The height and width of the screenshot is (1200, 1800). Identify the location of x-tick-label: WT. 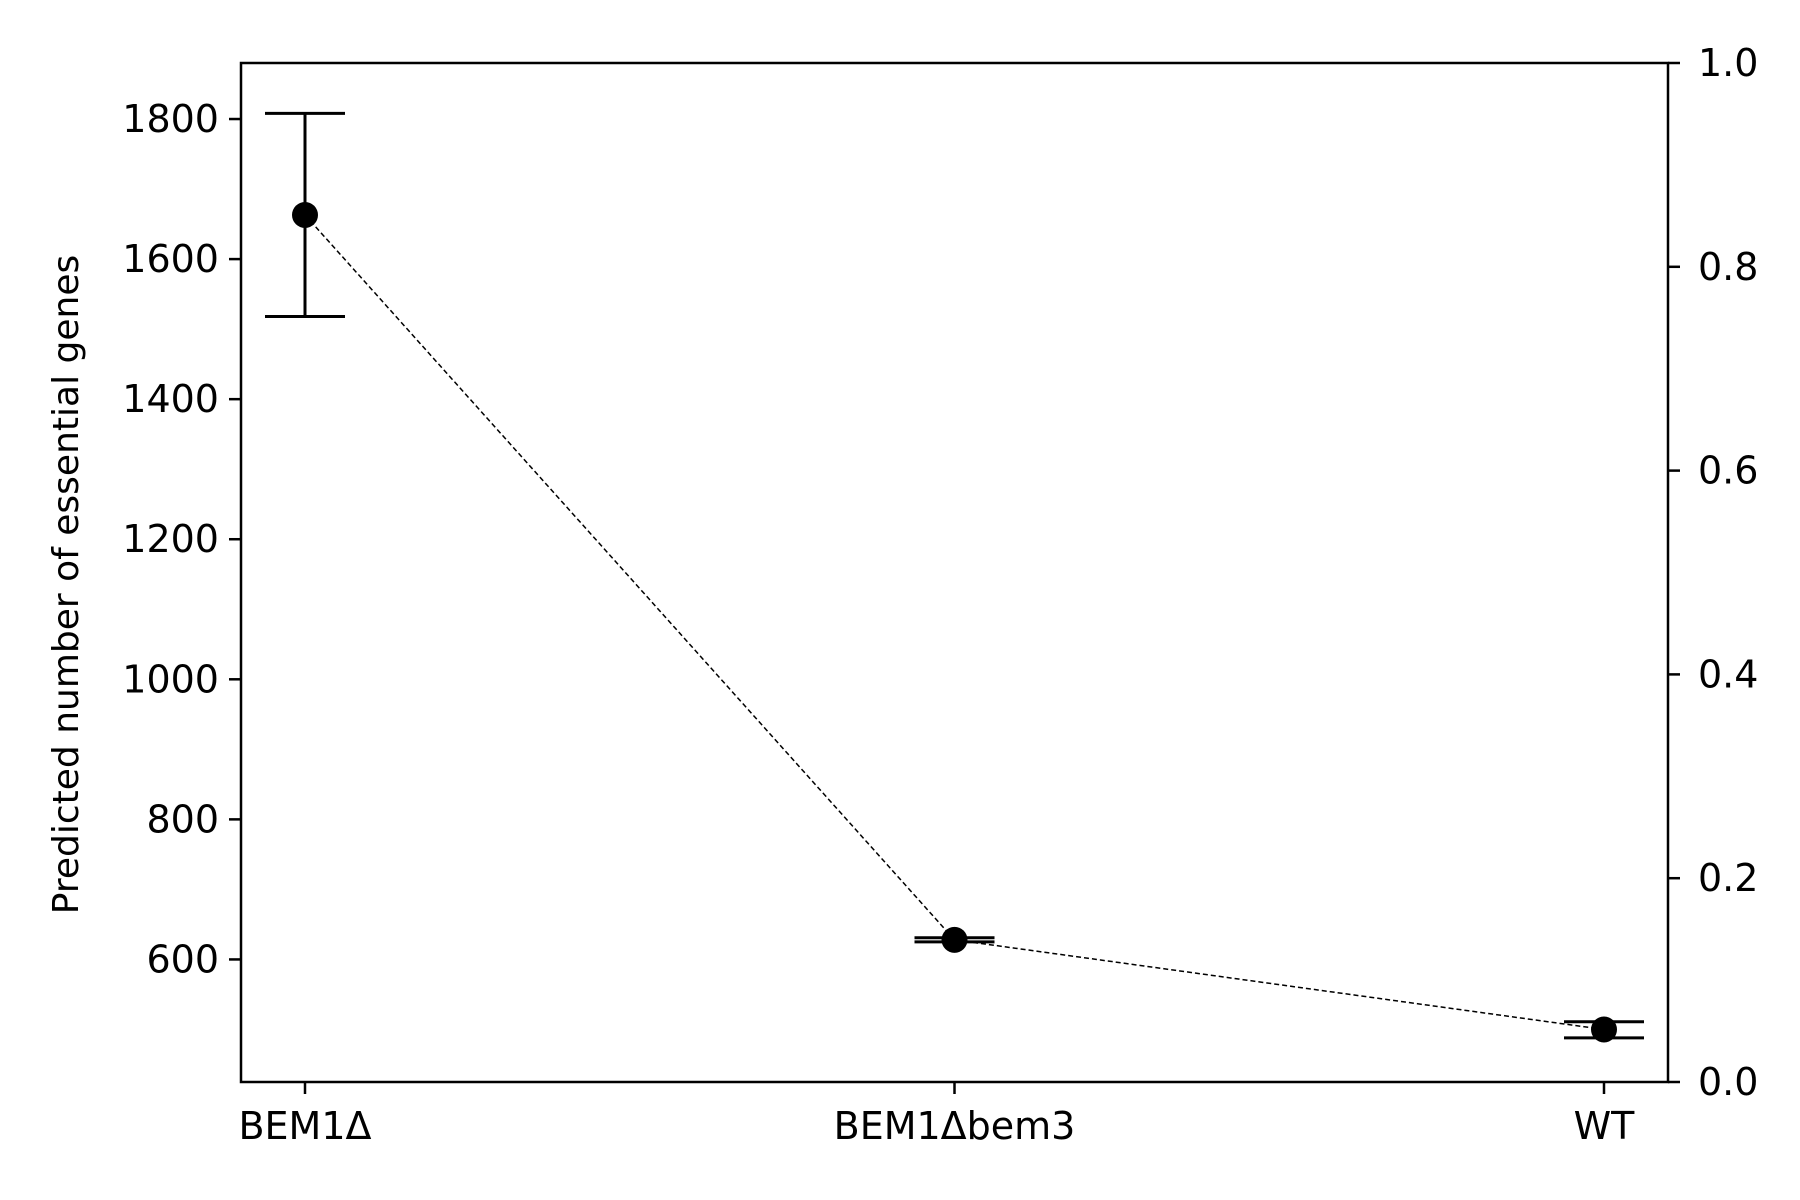
(1605, 1126).